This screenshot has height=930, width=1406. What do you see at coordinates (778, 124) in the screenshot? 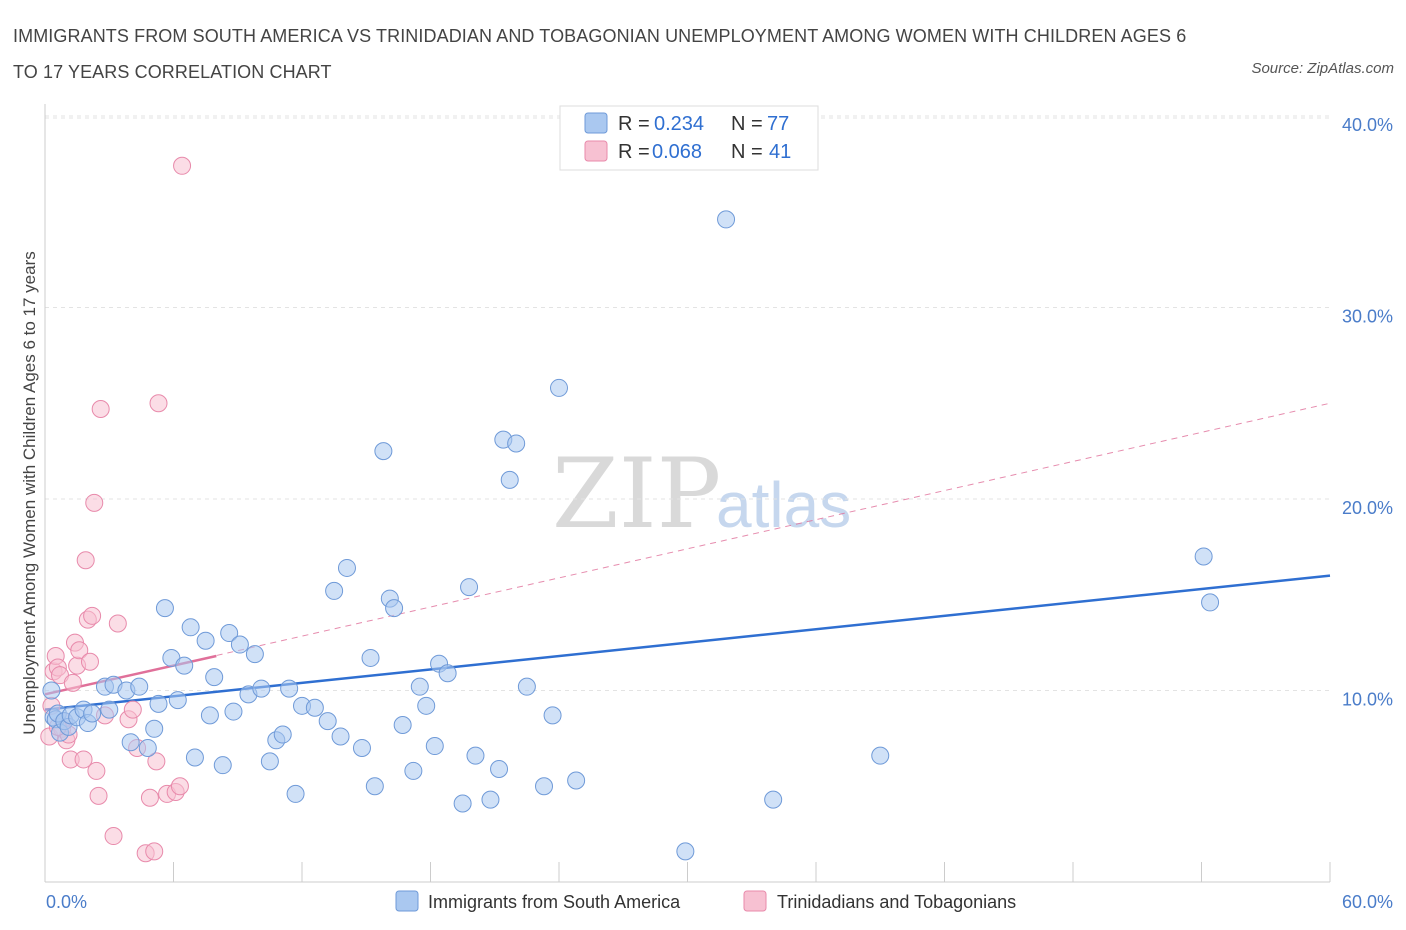
I see `legend-blue-n-value: 77` at bounding box center [778, 124].